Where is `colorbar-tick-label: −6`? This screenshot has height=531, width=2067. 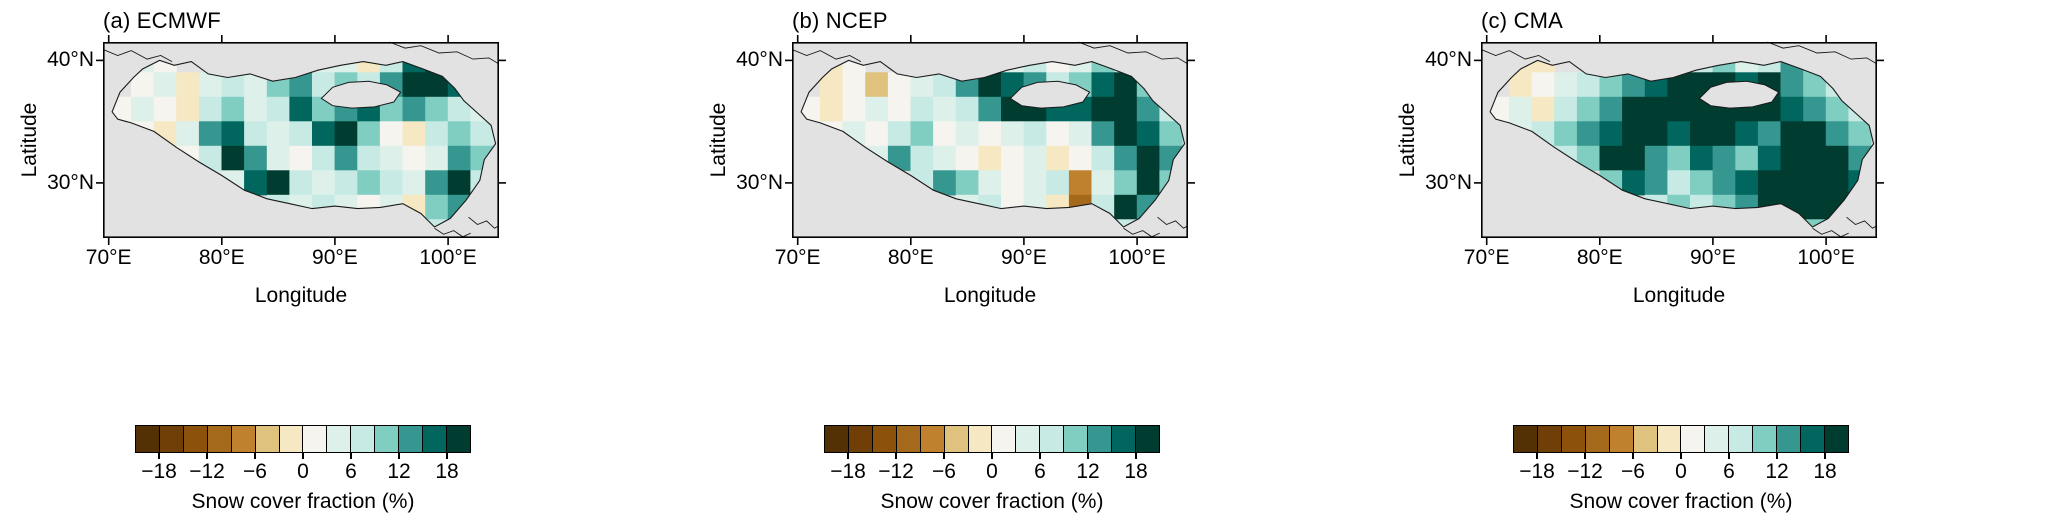
colorbar-tick-label: −6 is located at coordinates (944, 471).